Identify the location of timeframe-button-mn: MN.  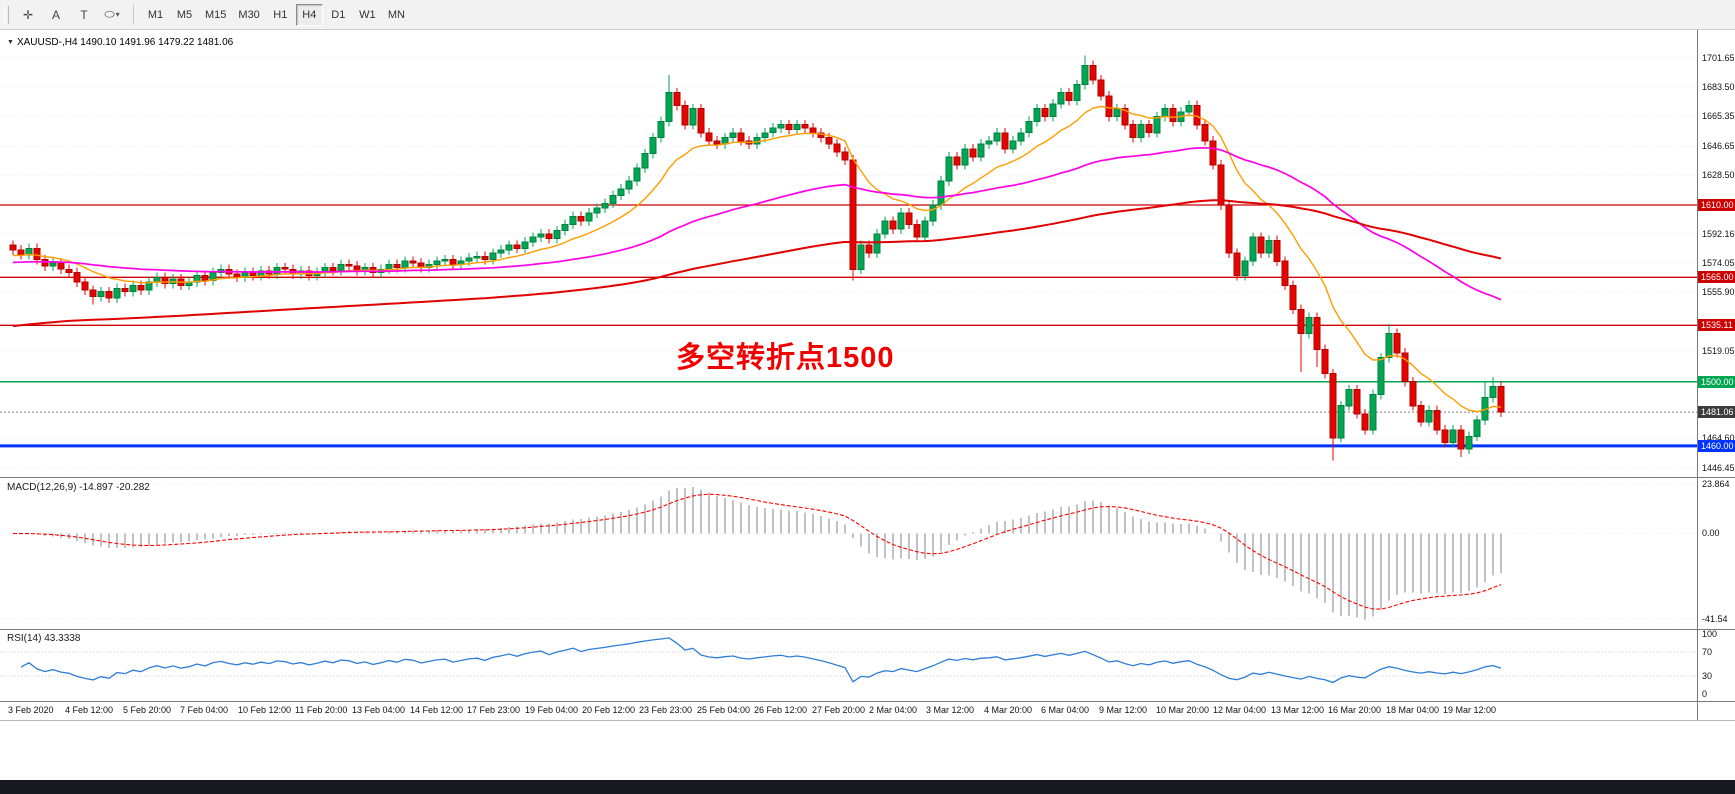
(396, 15).